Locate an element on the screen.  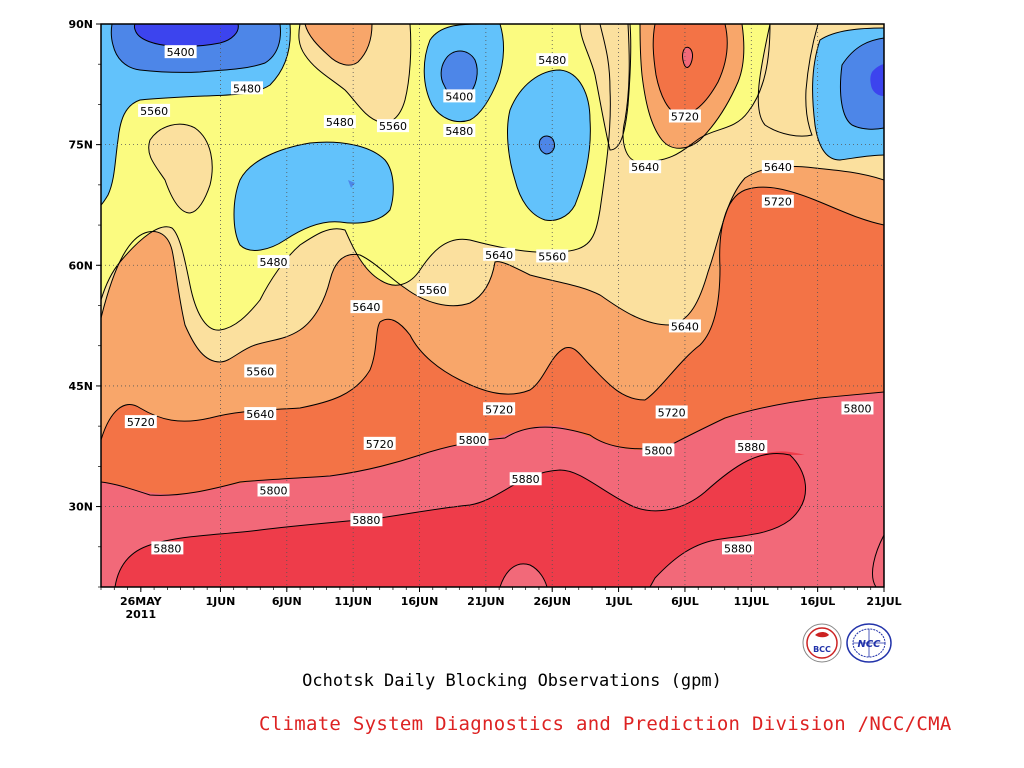
contour-line-5400-topleft is located at coordinates (195, 48).